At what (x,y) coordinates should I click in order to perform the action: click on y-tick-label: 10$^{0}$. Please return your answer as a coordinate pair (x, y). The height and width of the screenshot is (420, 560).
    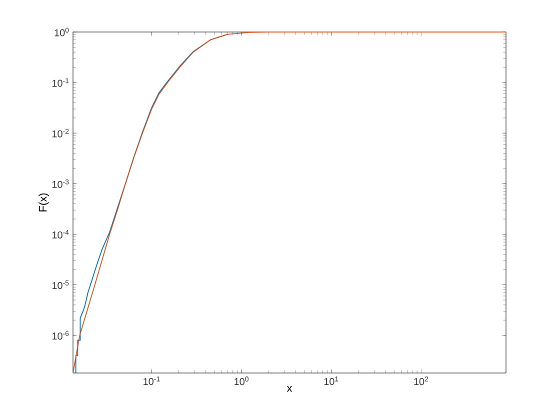
    Looking at the image, I should click on (61, 32).